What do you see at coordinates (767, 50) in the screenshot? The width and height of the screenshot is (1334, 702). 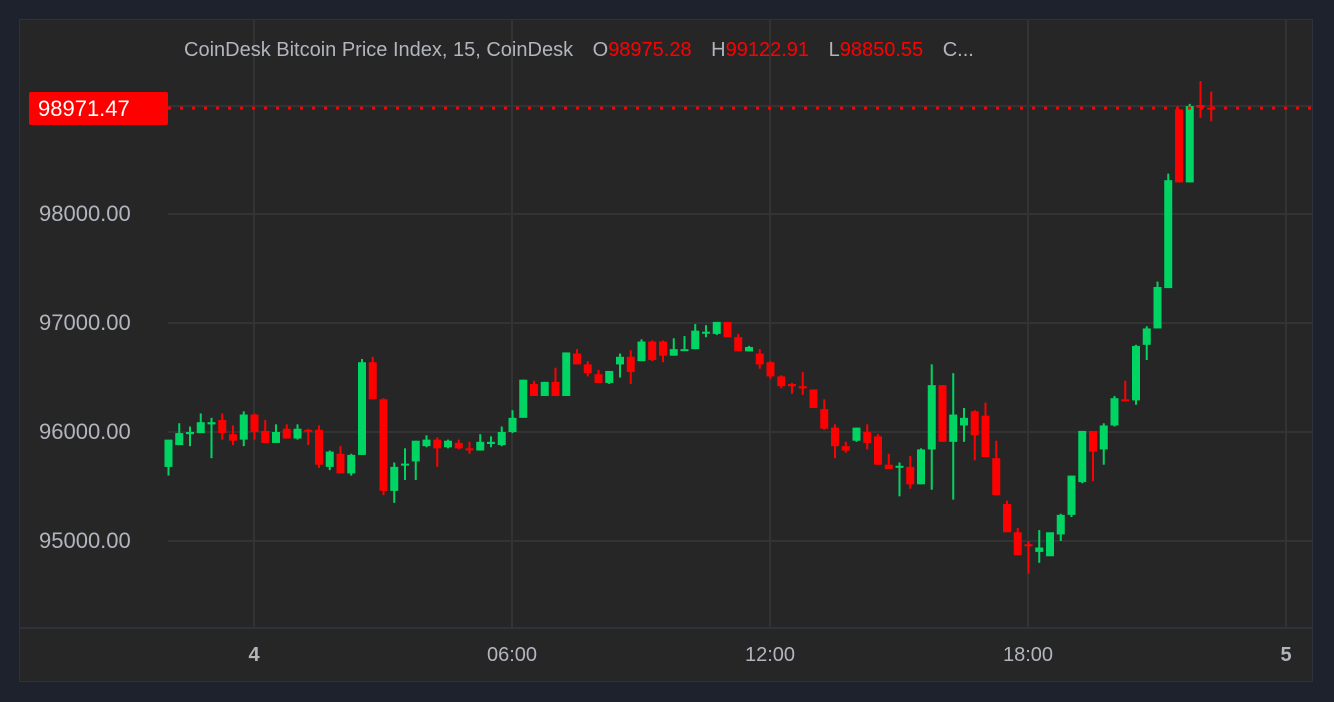 I see `high-value: 99122.91` at bounding box center [767, 50].